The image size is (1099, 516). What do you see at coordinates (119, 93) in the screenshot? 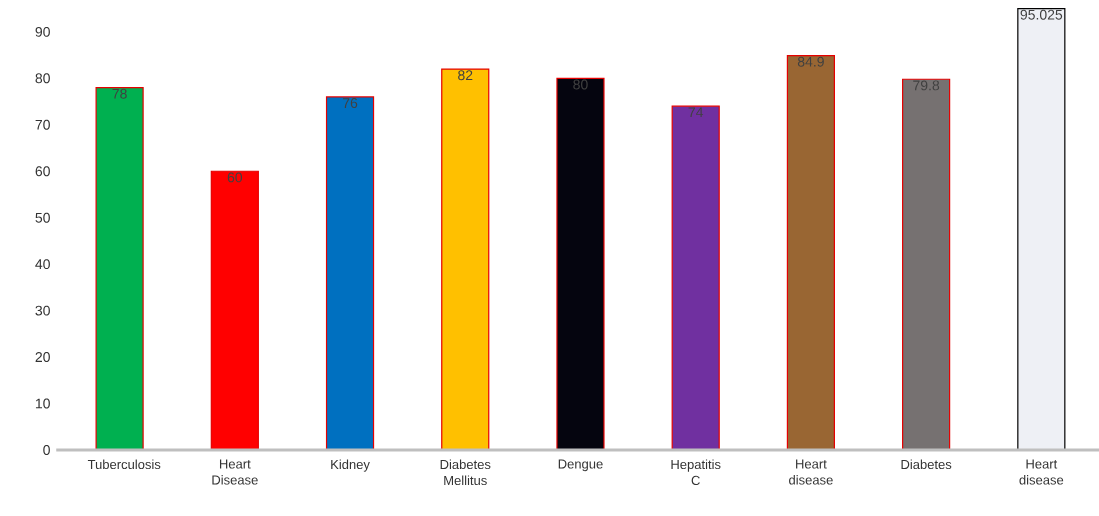
I see `data-label: 78` at bounding box center [119, 93].